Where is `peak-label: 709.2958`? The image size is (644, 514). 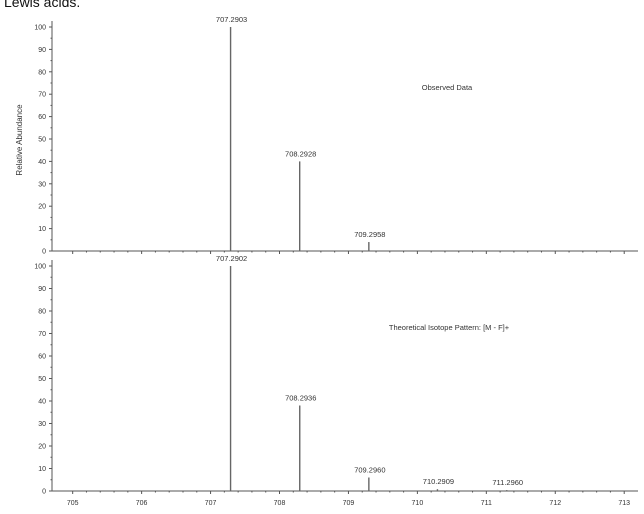
peak-label: 709.2958 is located at coordinates (369, 234).